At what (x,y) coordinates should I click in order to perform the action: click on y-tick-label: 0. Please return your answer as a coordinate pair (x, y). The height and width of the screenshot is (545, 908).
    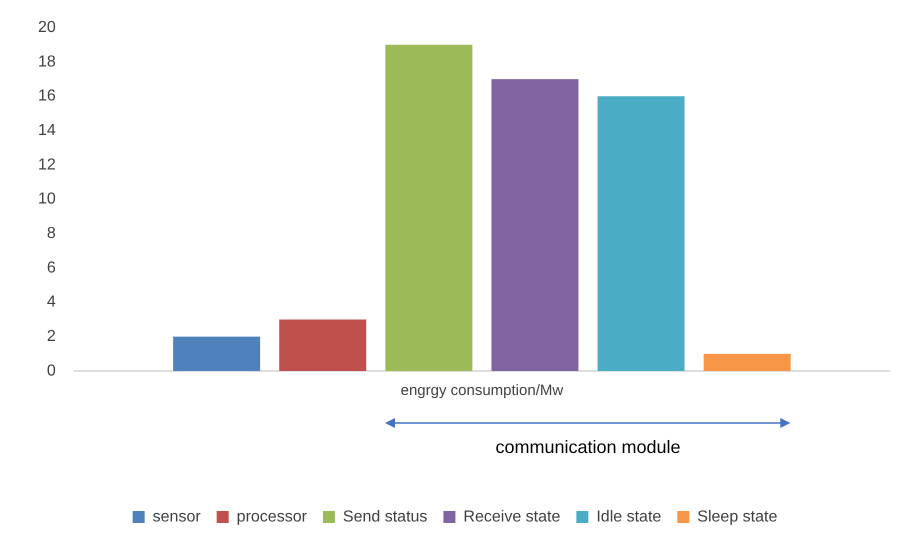
    Looking at the image, I should click on (51, 371).